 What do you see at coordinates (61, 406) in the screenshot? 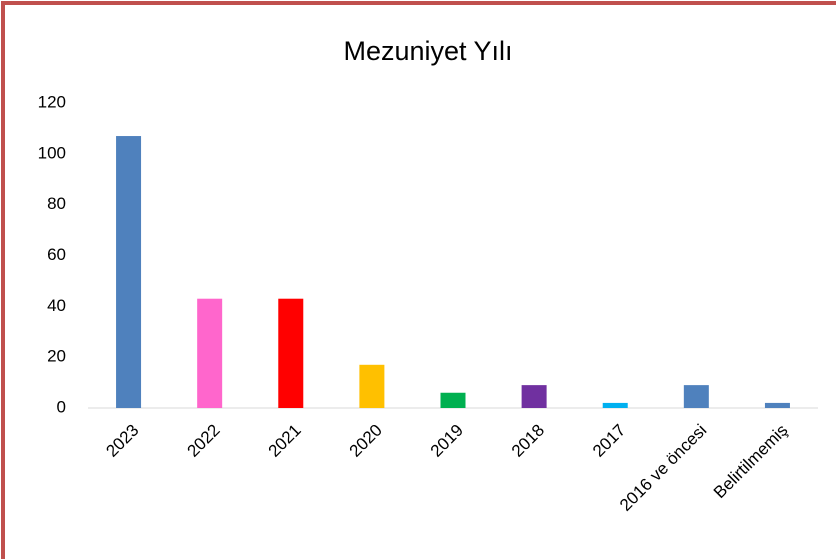
I see `y-tick-label: 0` at bounding box center [61, 406].